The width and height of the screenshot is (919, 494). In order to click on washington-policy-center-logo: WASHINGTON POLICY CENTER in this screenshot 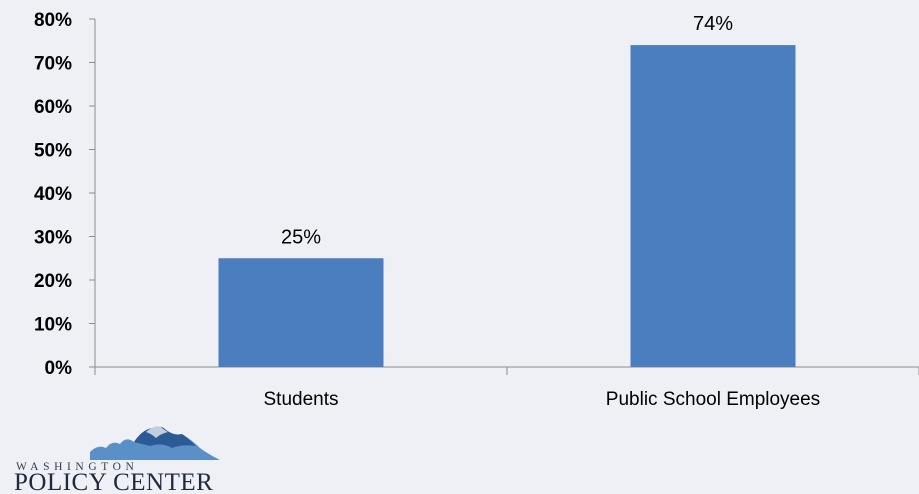, I will do `click(115, 457)`.